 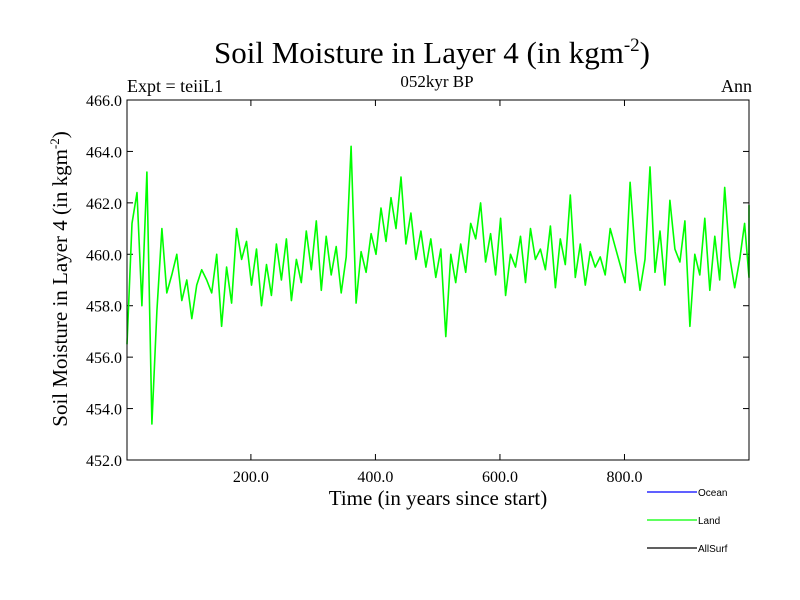 What do you see at coordinates (709, 521) in the screenshot?
I see `legend-label: Land` at bounding box center [709, 521].